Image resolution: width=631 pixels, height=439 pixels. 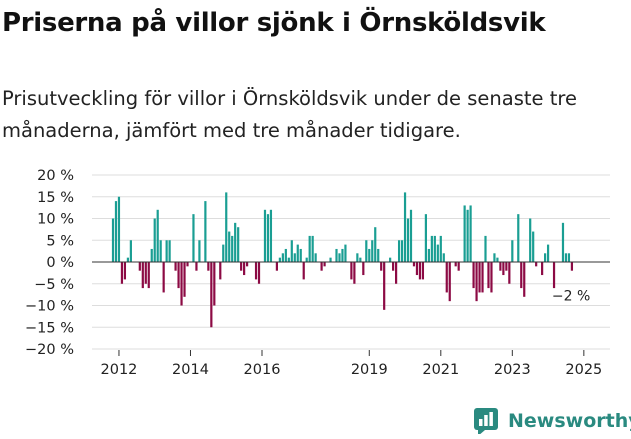 I want to click on chart-logo-icon, so click(x=486, y=421).